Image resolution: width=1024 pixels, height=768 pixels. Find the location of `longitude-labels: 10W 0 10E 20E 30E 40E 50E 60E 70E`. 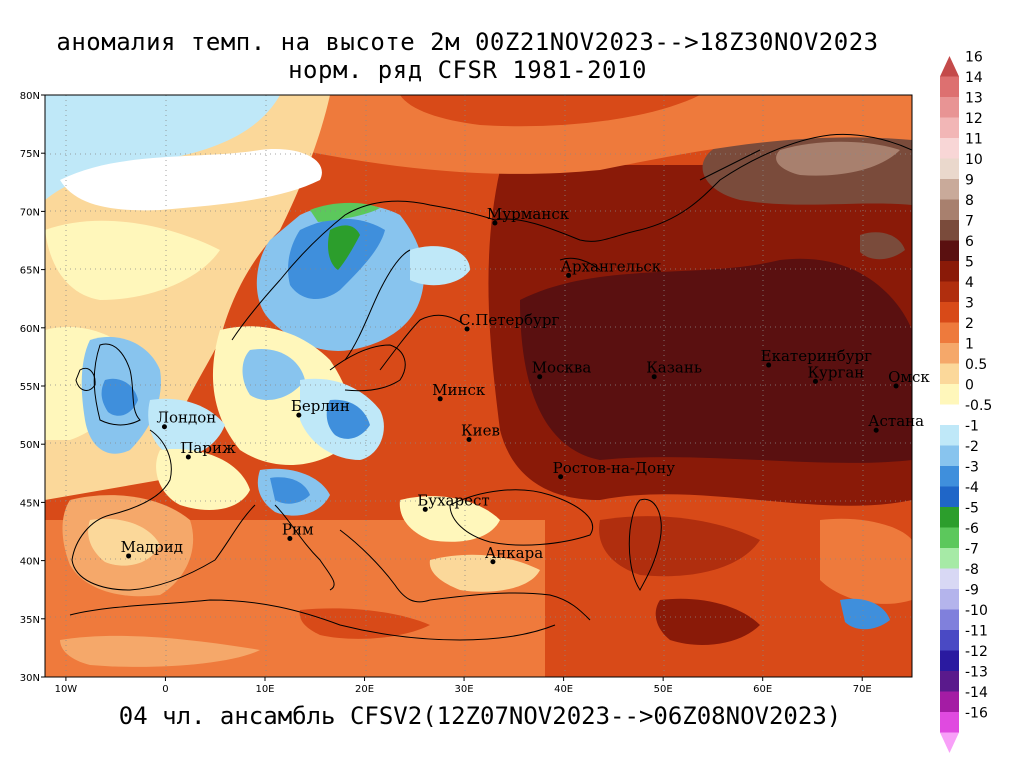

longitude-labels: 10W 0 10E 20E 30E 40E 50E 60E 70E is located at coordinates (463, 686).